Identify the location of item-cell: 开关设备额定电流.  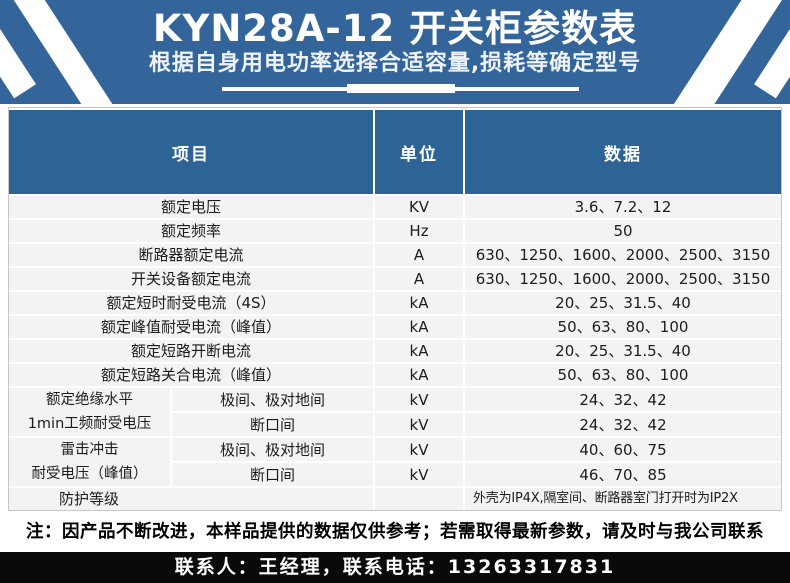
(191, 278).